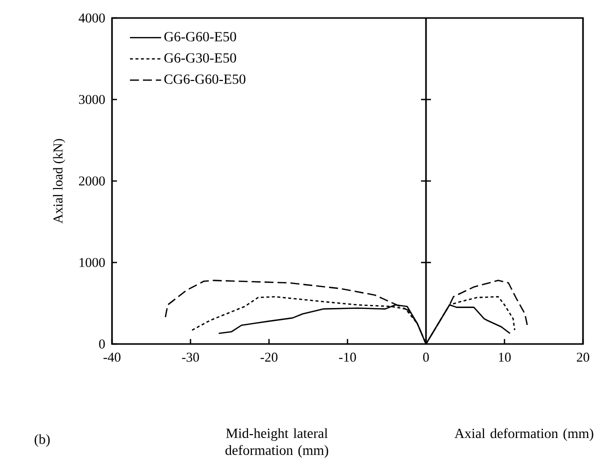 Image resolution: width=608 pixels, height=459 pixels. I want to click on x-tick-label: 20, so click(583, 357).